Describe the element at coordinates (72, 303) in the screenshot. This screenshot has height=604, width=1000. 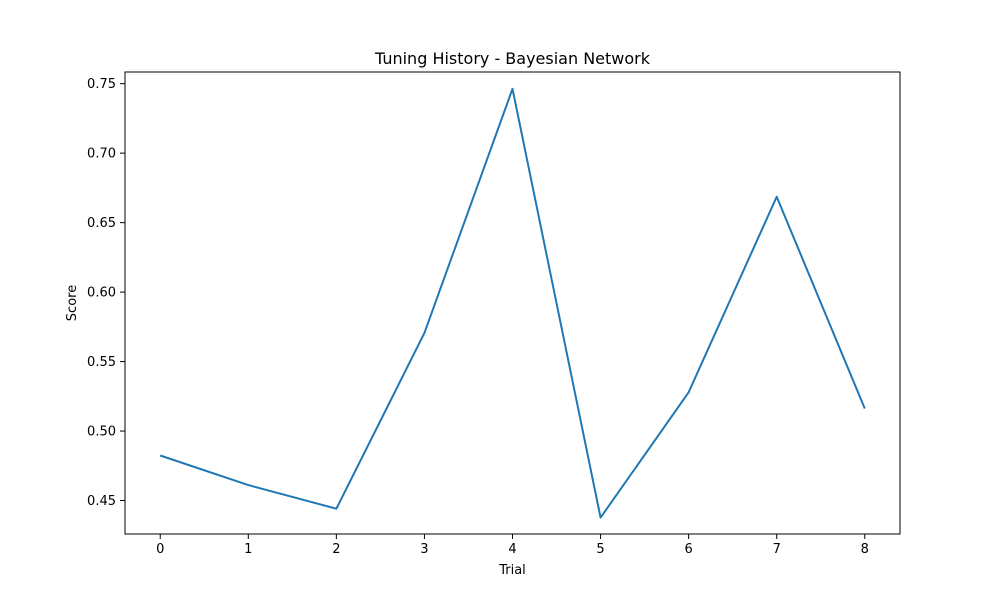
I see `y-axis-label: Score` at that location.